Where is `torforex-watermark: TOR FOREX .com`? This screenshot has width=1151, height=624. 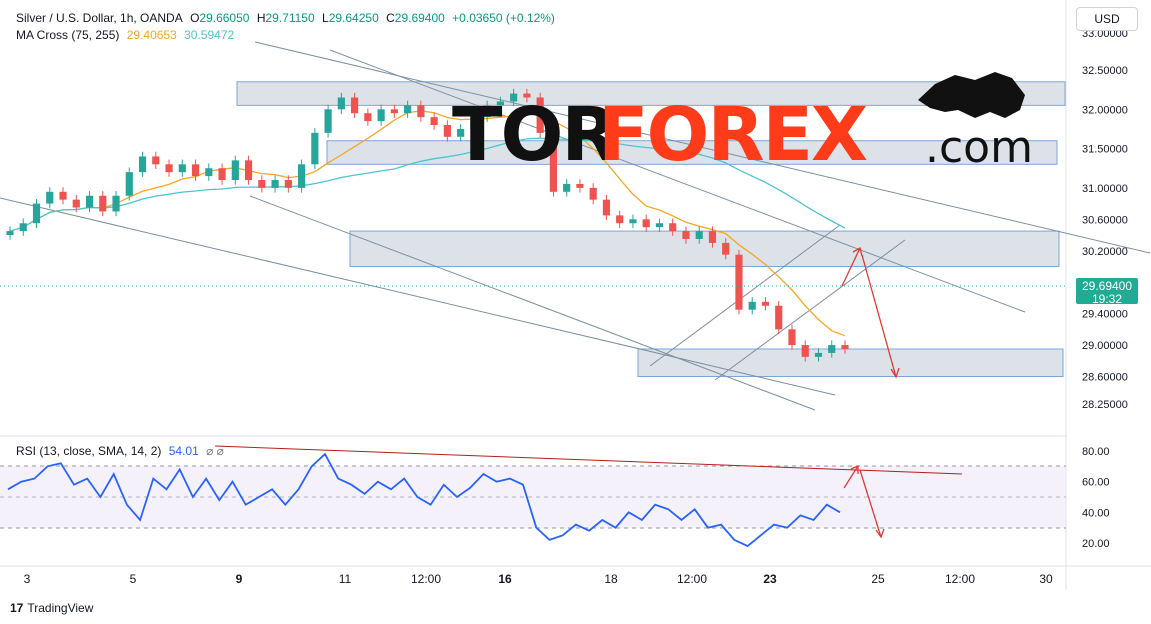
torforex-watermark: TOR FOREX .com is located at coordinates (742, 125).